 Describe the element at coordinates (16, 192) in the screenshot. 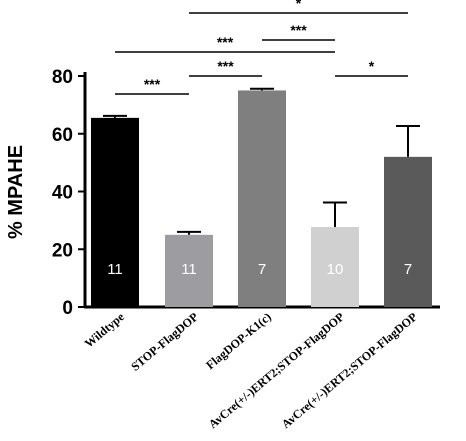

I see `y-axis-label: % MPAHE` at that location.